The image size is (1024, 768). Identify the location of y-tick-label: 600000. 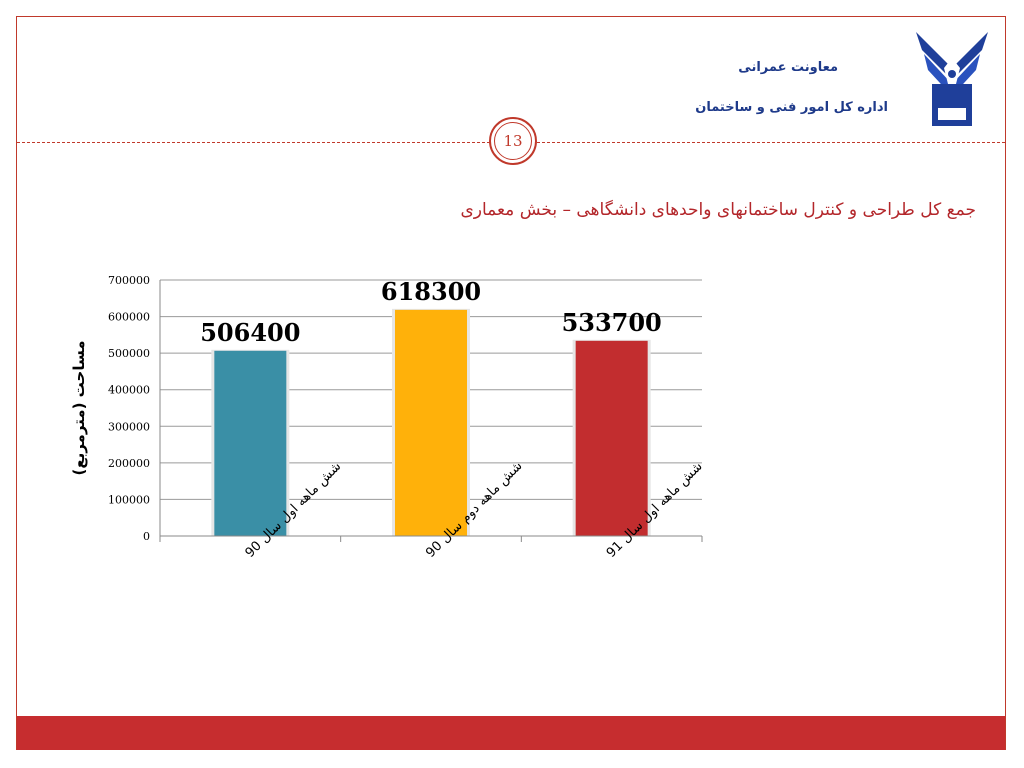
(129, 317).